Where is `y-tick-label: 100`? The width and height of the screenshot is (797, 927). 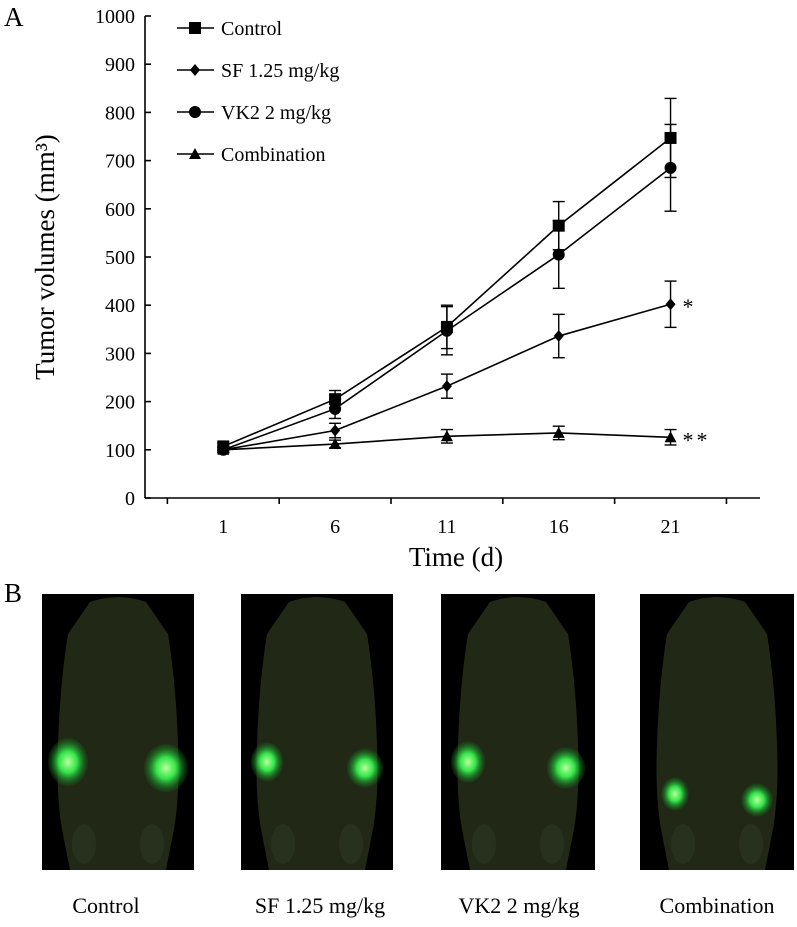 y-tick-label: 100 is located at coordinates (120, 451).